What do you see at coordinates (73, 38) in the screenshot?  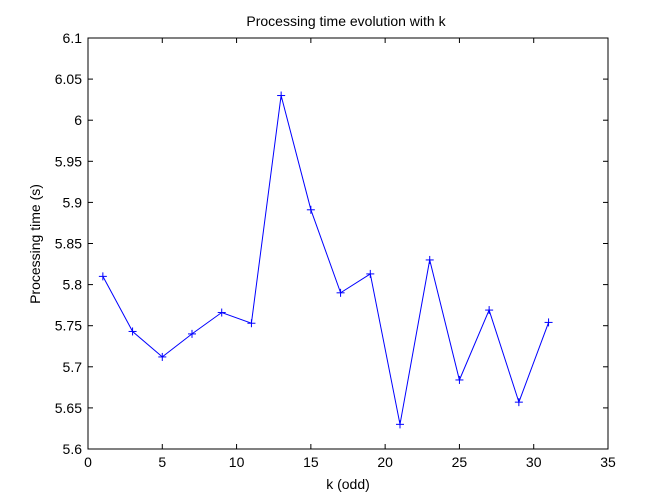 I see `y-tick-label: 6.1` at bounding box center [73, 38].